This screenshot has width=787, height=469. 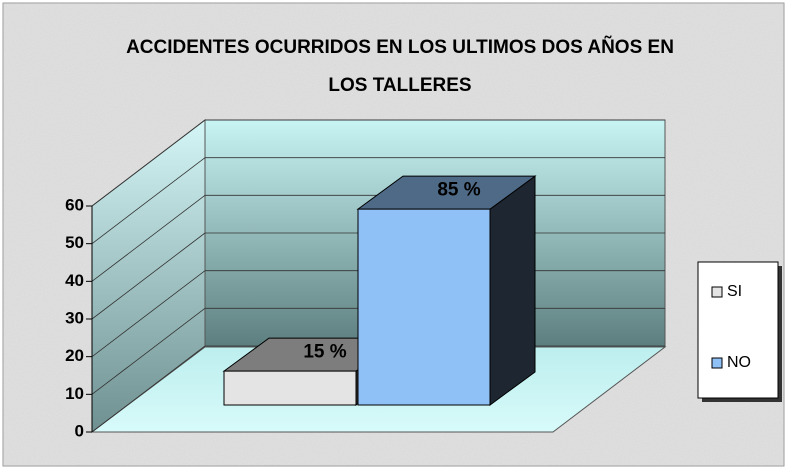 I want to click on y-tick-label: 40, so click(x=74, y=280).